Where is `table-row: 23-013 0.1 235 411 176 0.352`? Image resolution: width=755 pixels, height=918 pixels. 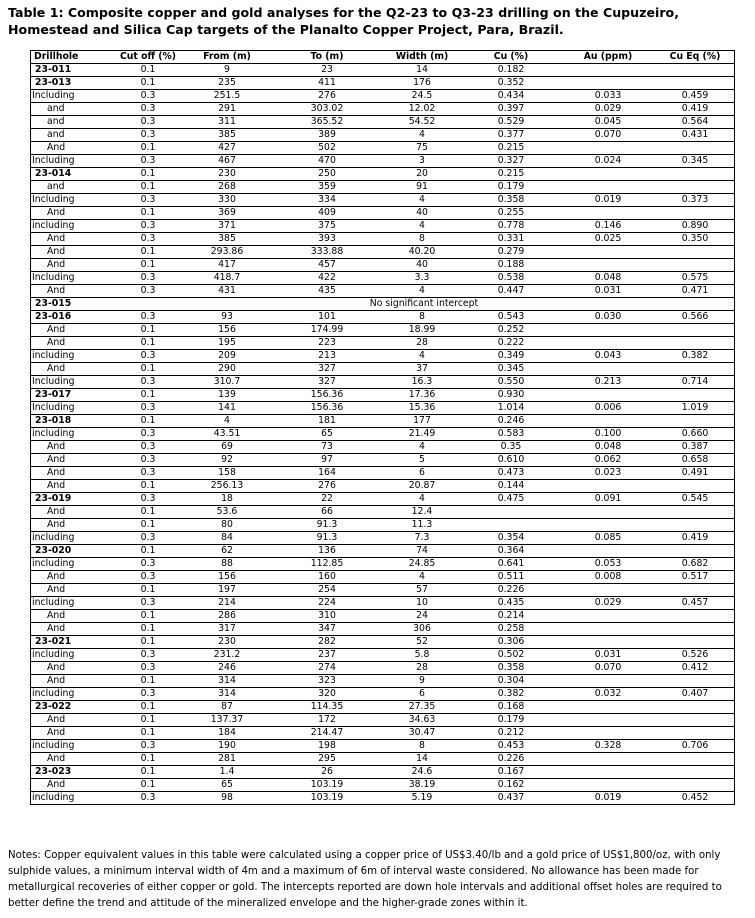
table-row: 23-013 0.1 235 411 176 0.352 is located at coordinates (382, 83).